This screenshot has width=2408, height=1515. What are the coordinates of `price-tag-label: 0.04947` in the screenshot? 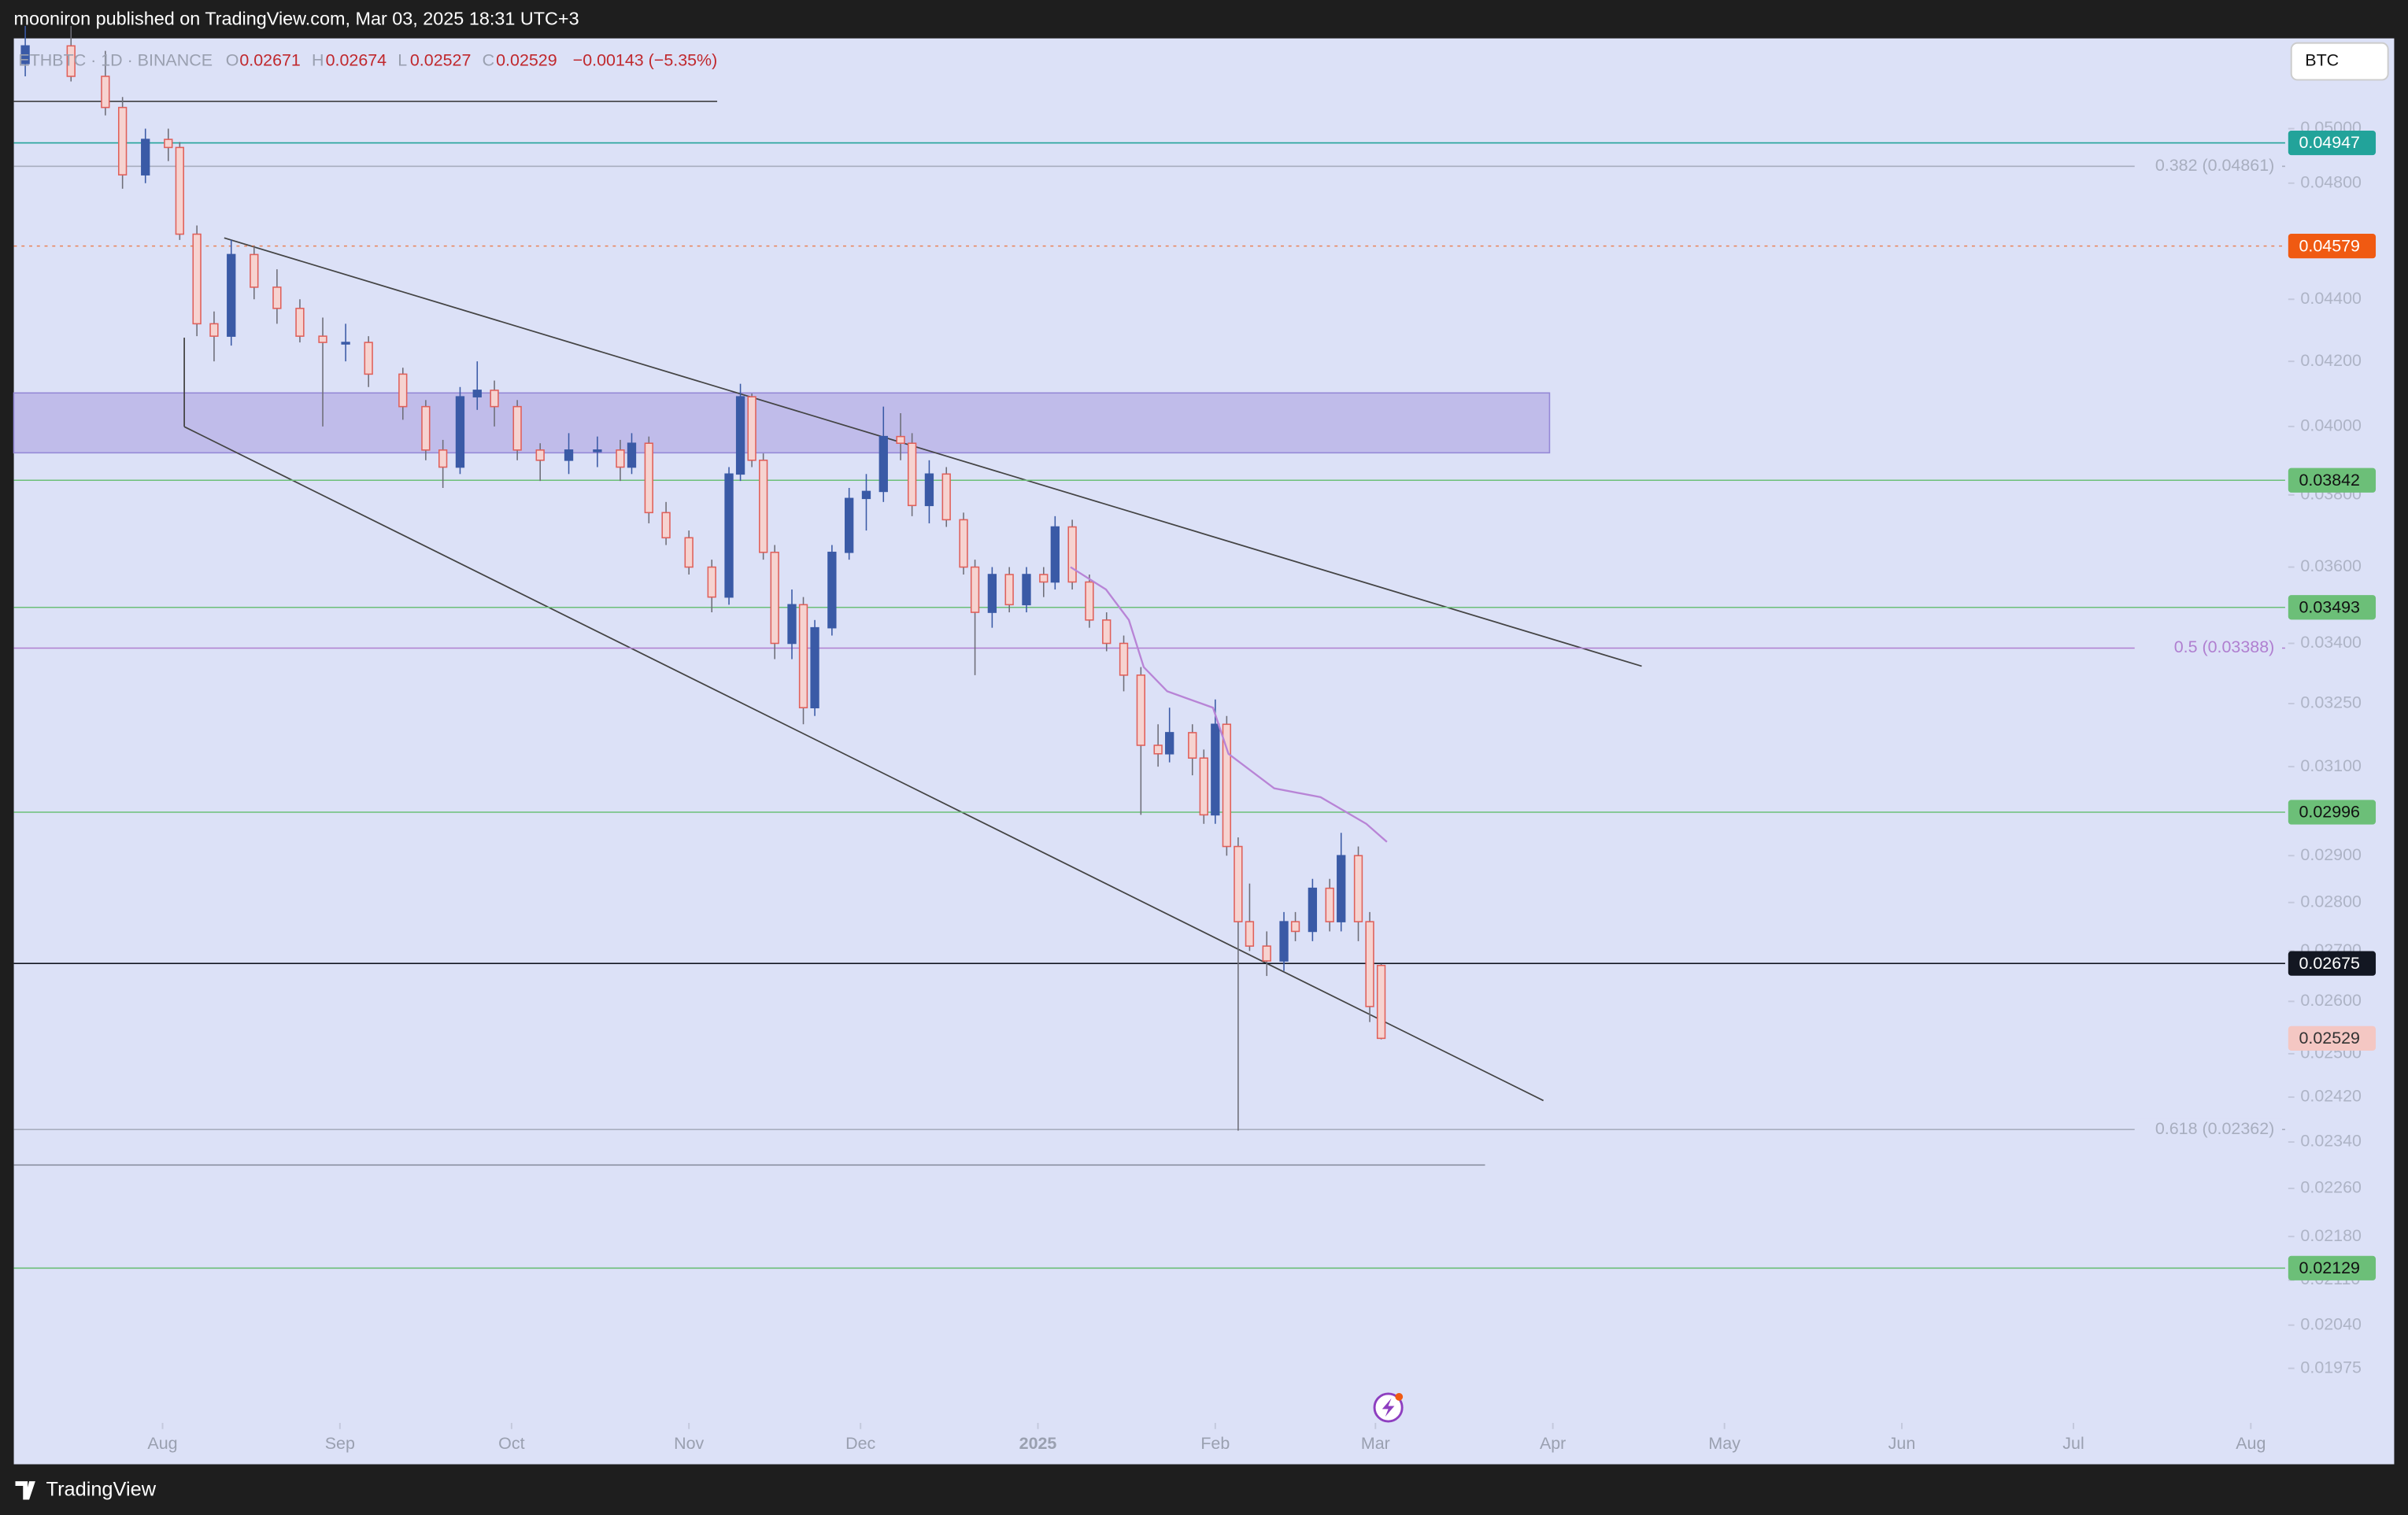 It's located at (2329, 142).